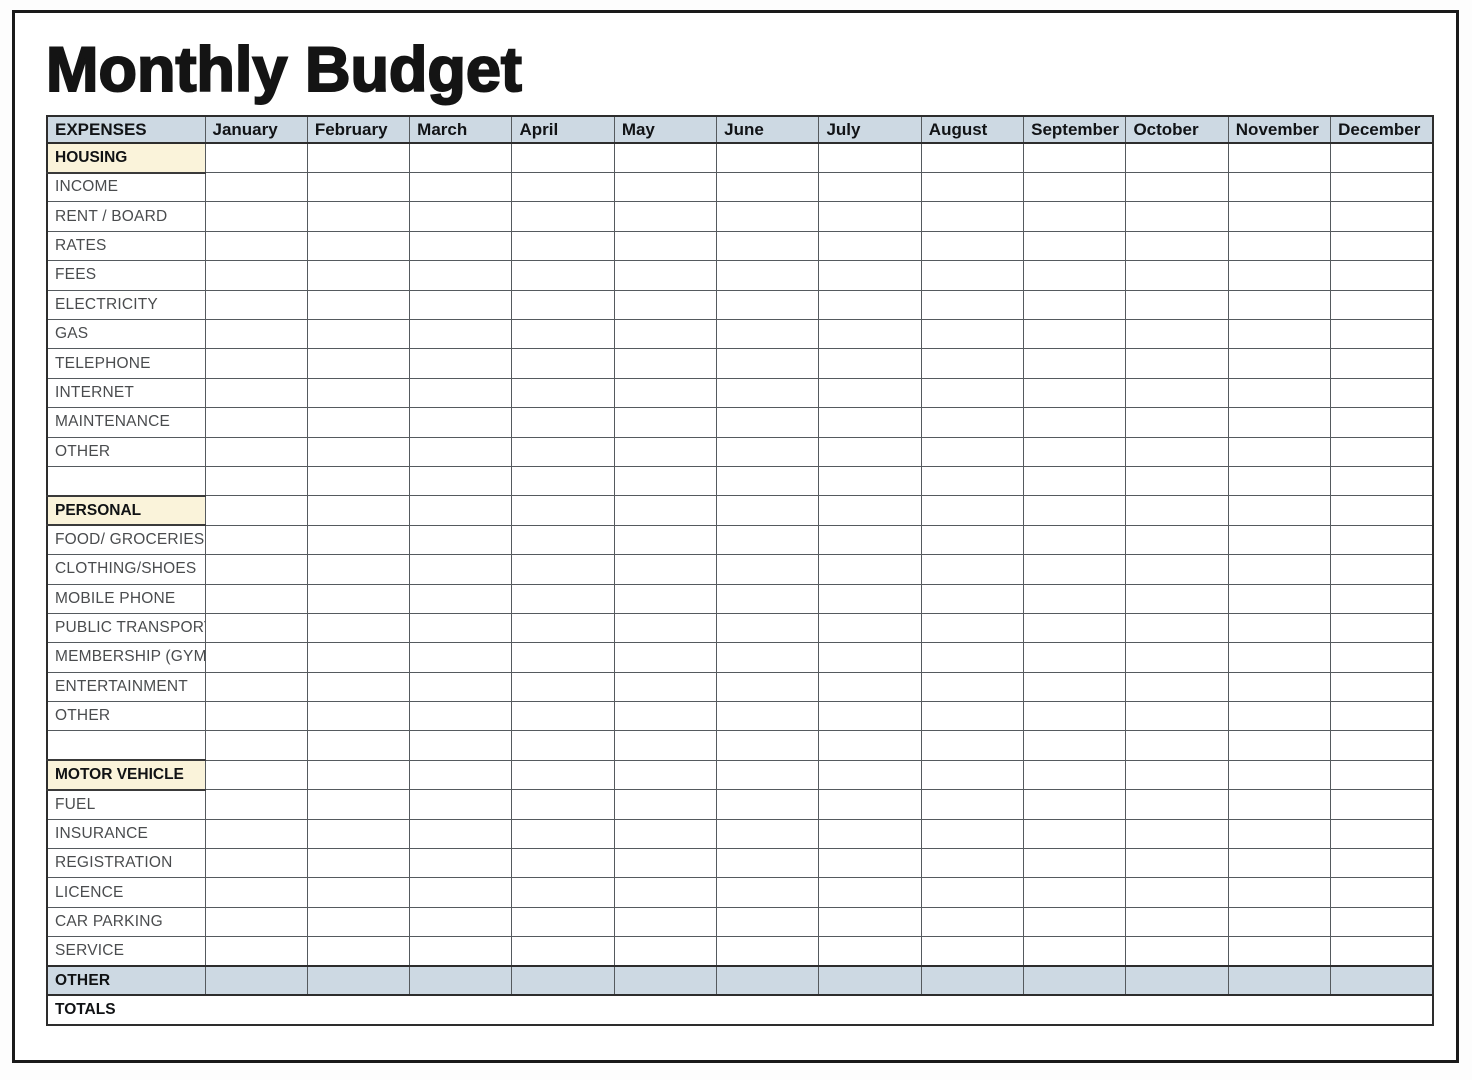  What do you see at coordinates (126, 422) in the screenshot?
I see `expense-label: MAINTENANCE` at bounding box center [126, 422].